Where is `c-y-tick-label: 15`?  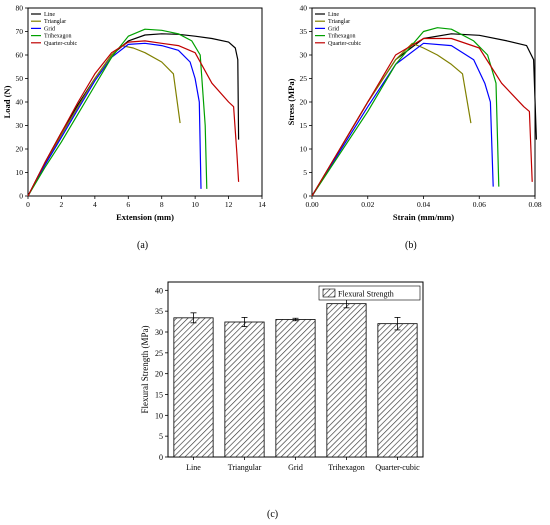 c-y-tick-label: 15 is located at coordinates (159, 395).